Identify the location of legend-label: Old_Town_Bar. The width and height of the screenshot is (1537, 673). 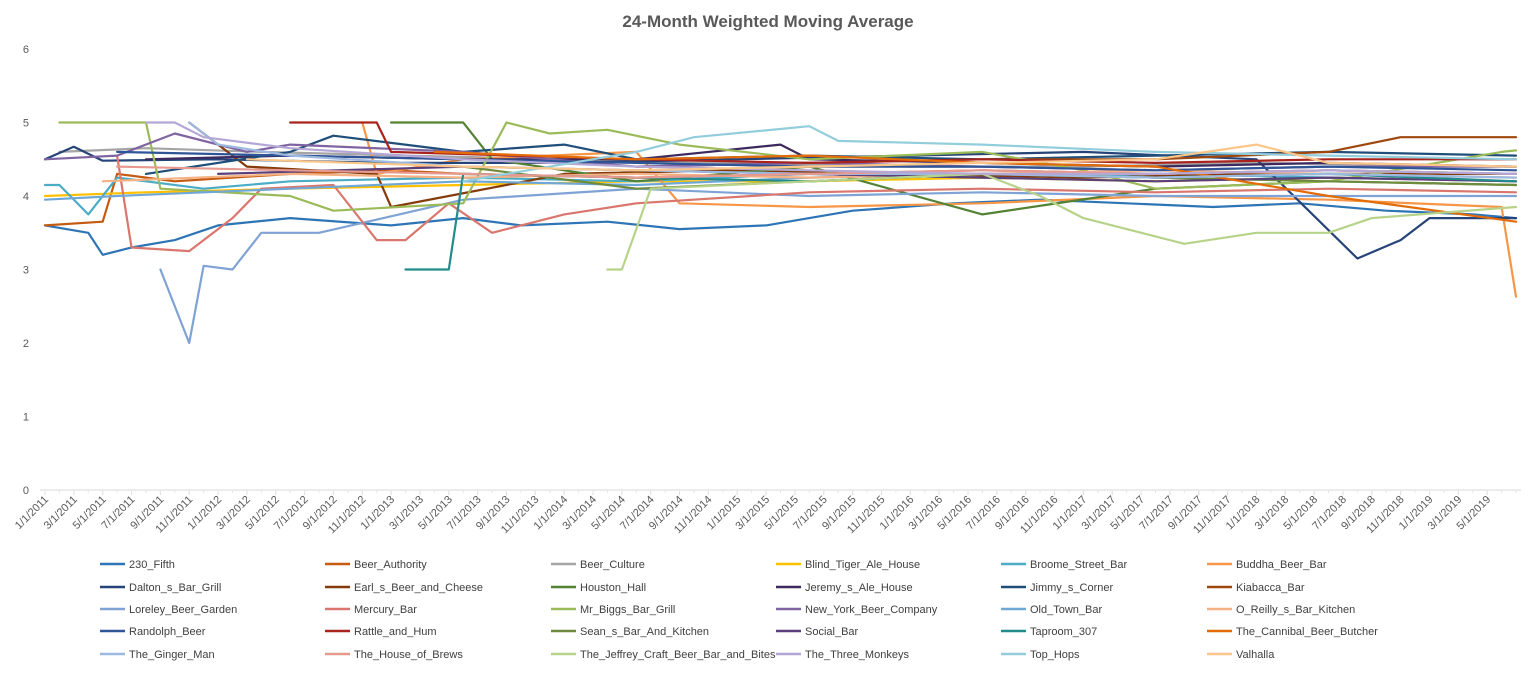
(1066, 610).